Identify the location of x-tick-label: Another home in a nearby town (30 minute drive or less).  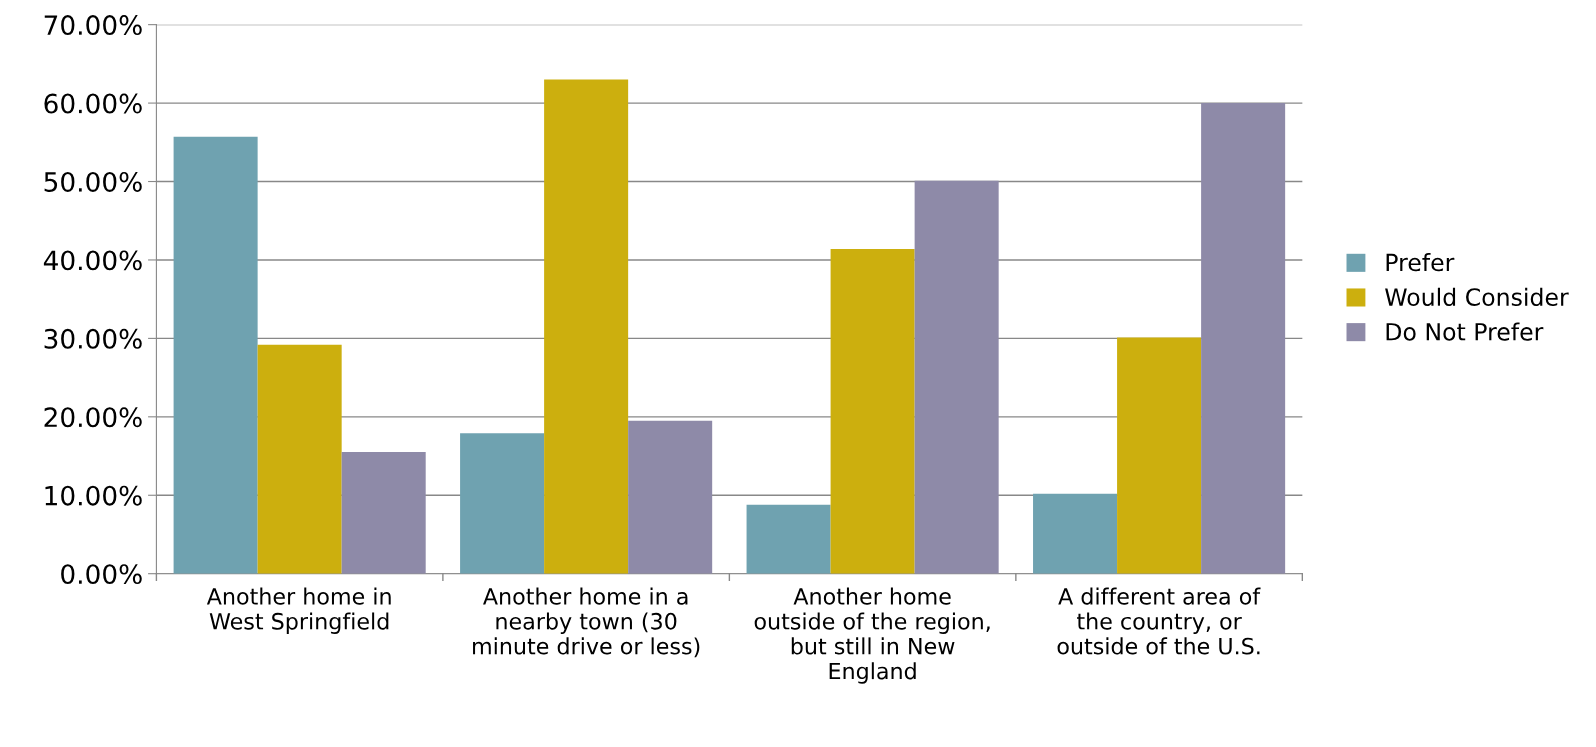
(586, 622).